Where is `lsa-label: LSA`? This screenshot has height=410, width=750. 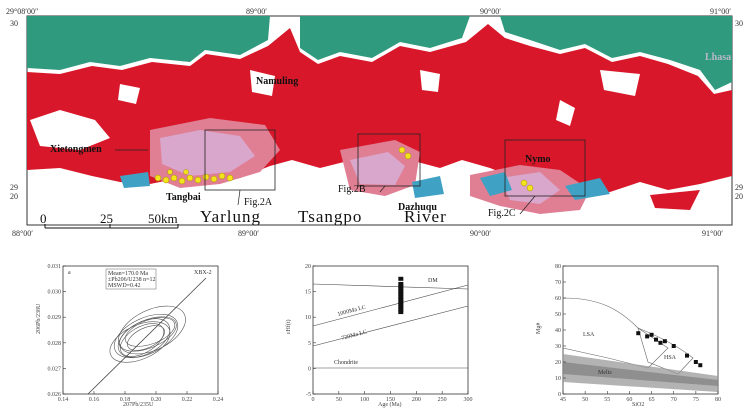
lsa-label: LSA is located at coordinates (589, 335).